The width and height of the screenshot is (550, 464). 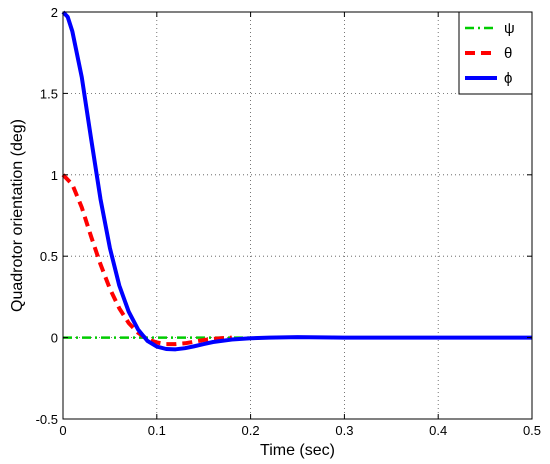 I want to click on y-tick-label: 1, so click(x=54, y=175).